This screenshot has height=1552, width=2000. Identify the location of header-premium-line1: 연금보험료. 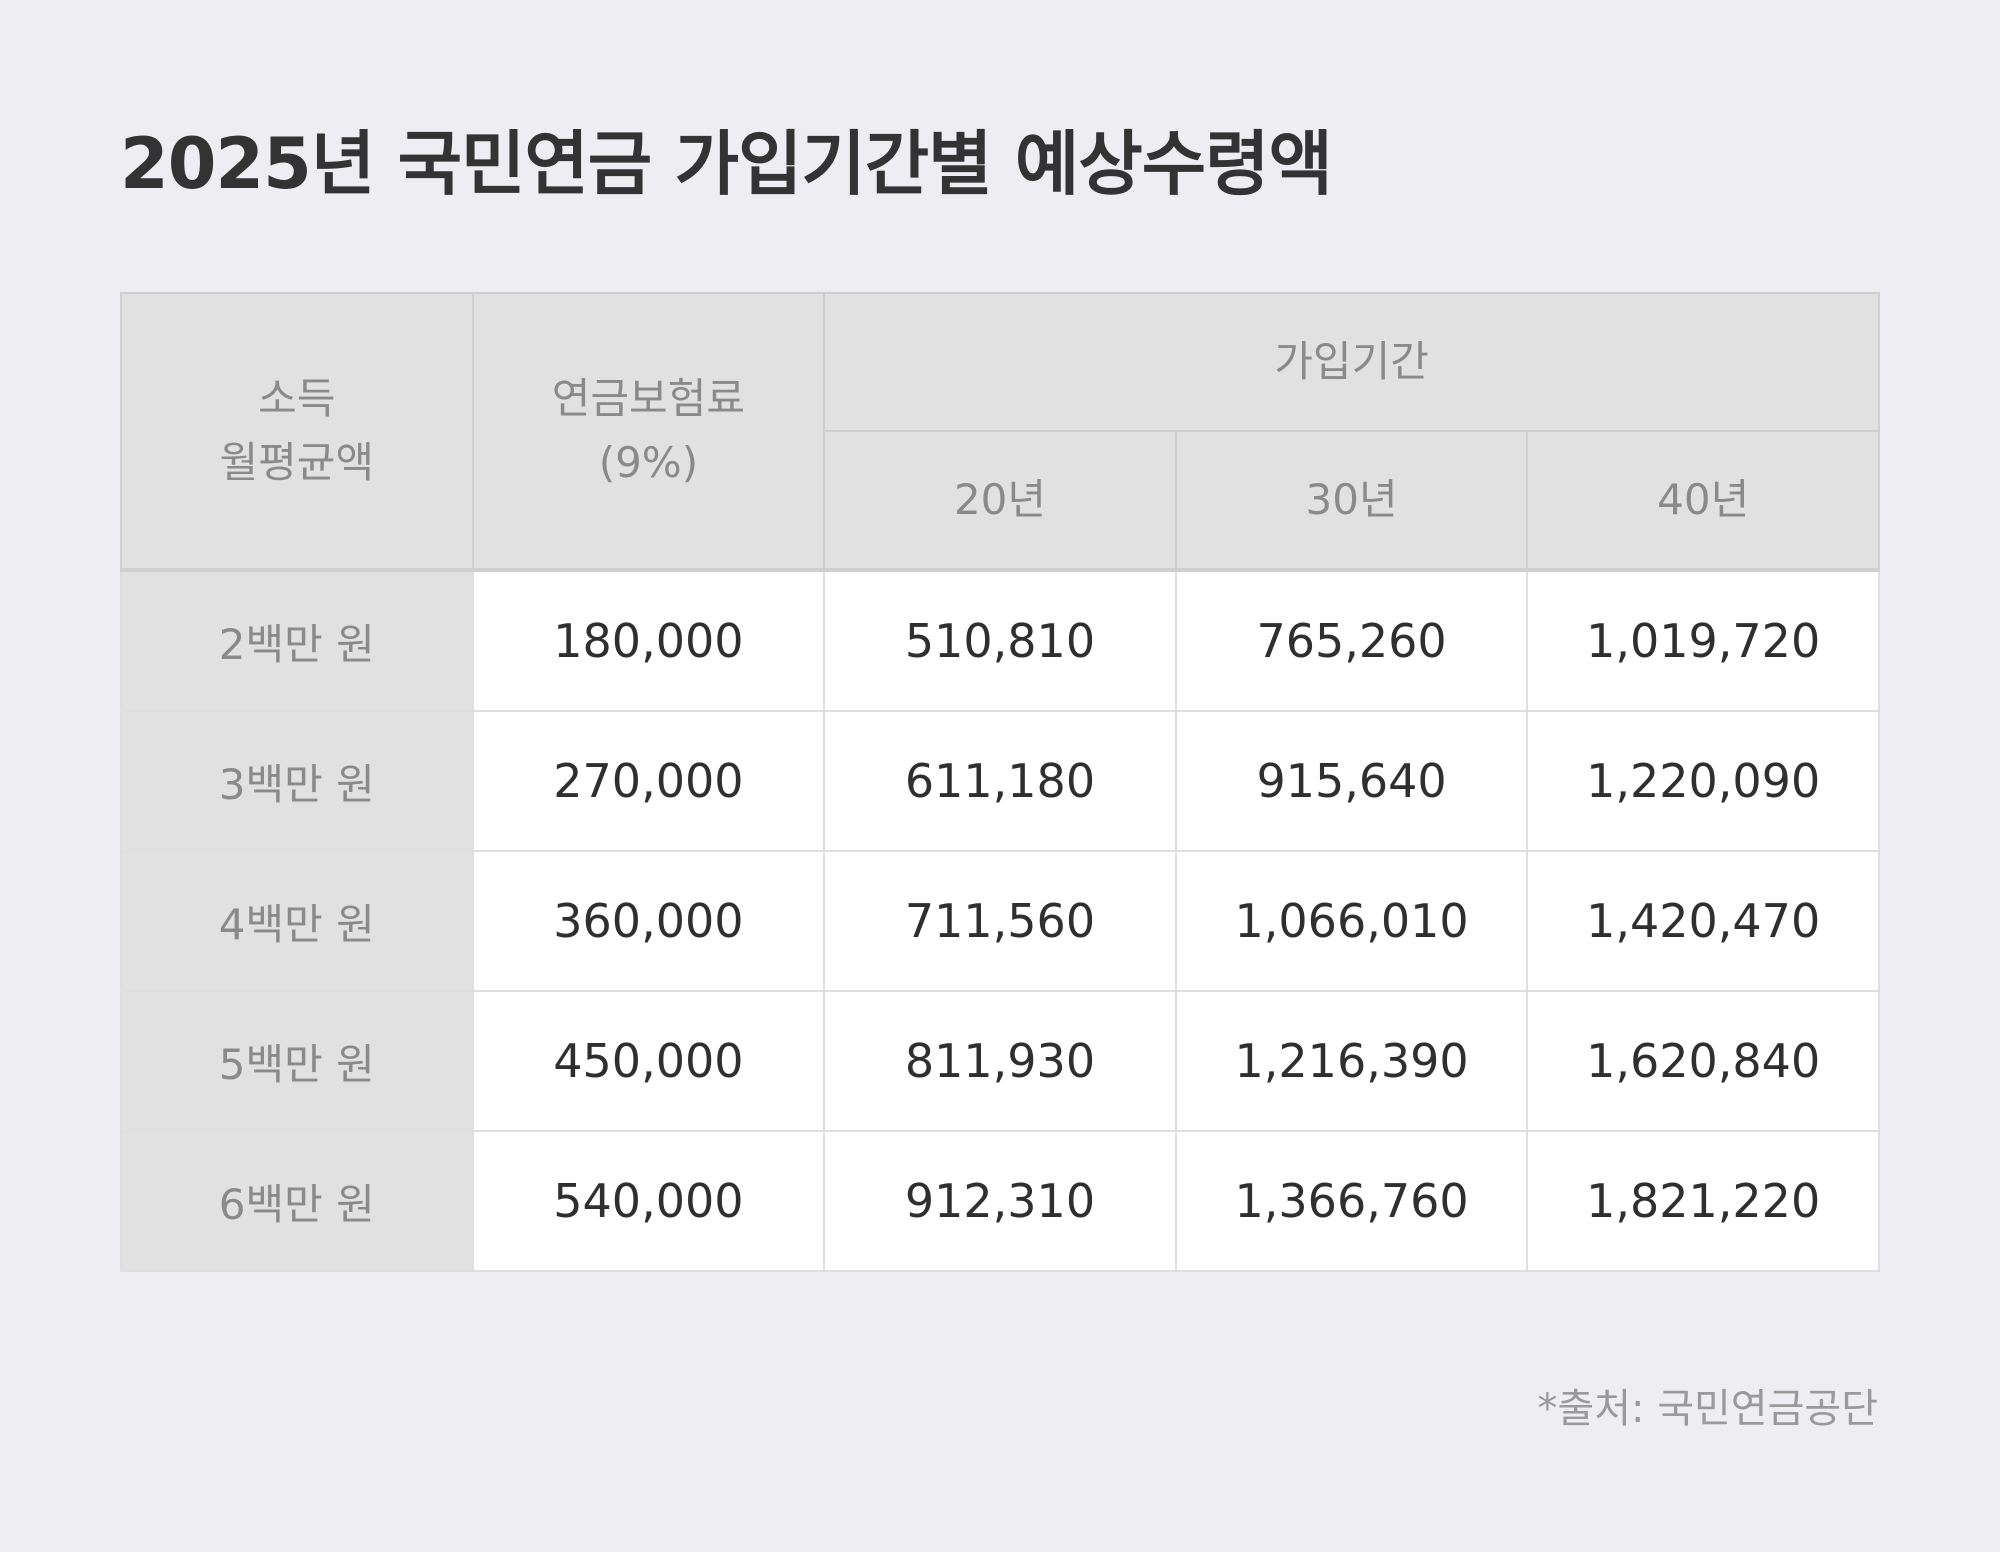
(648, 398).